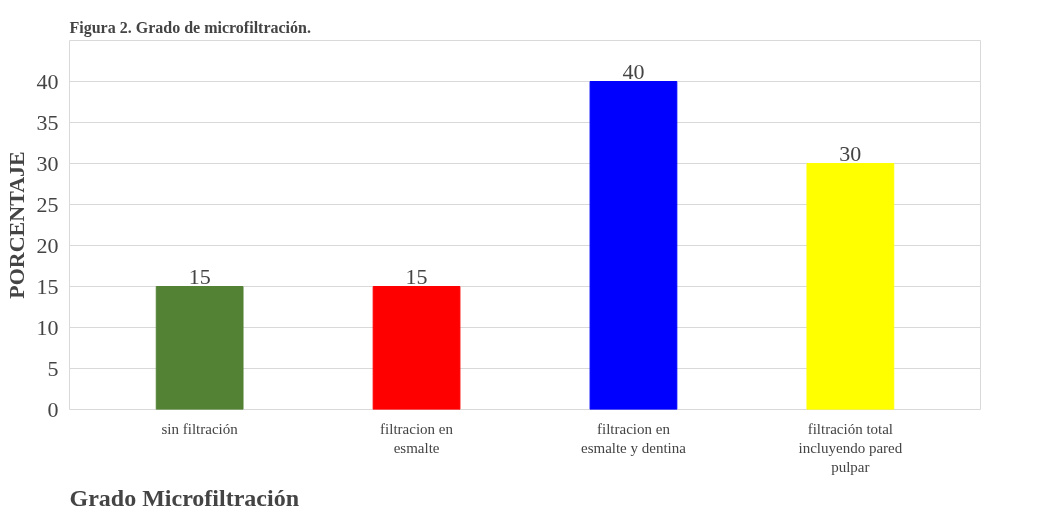  I want to click on y-tick-label: 10, so click(47, 327).